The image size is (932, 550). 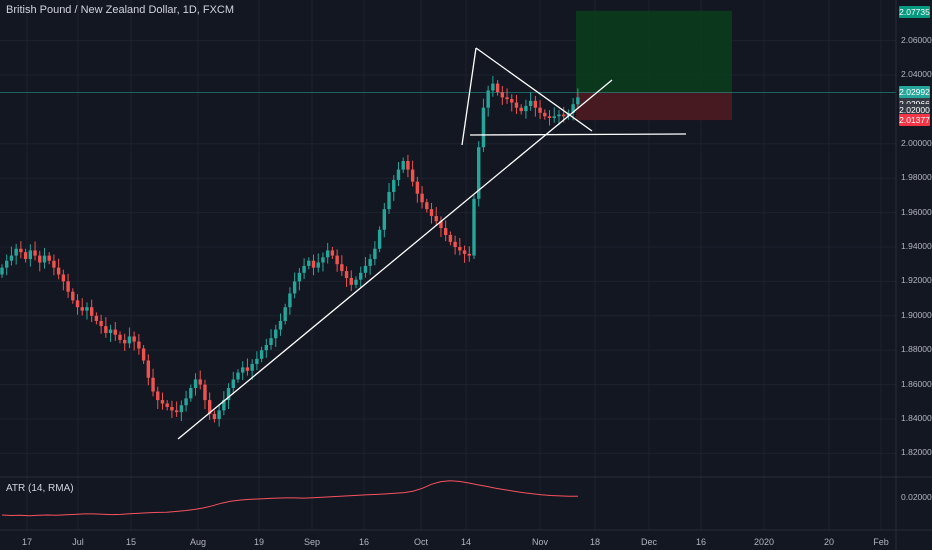 What do you see at coordinates (916, 142) in the screenshot?
I see `price-axis-label: 2.00000` at bounding box center [916, 142].